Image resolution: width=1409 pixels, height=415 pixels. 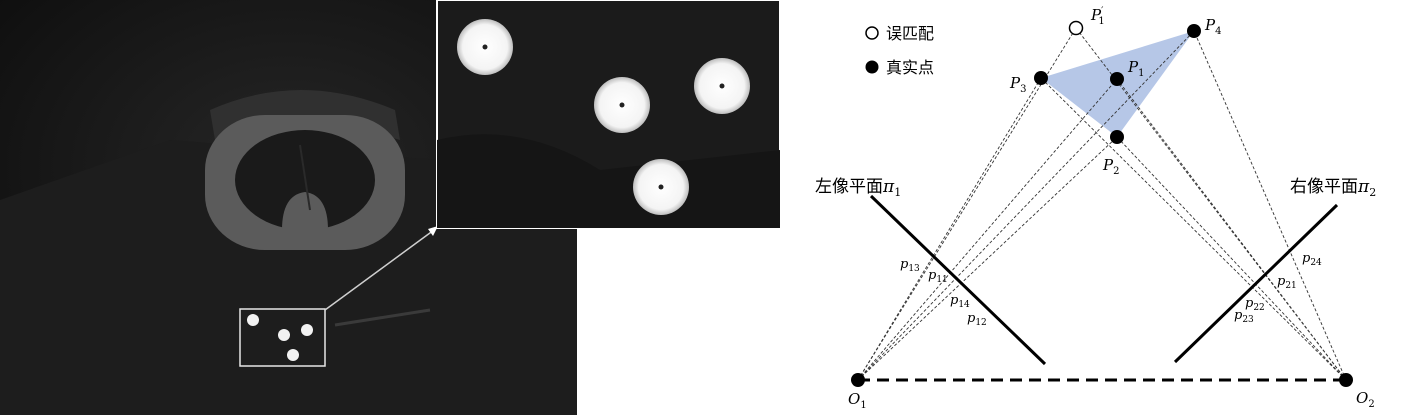 I want to click on label-p24: p24, so click(x=1312, y=259).